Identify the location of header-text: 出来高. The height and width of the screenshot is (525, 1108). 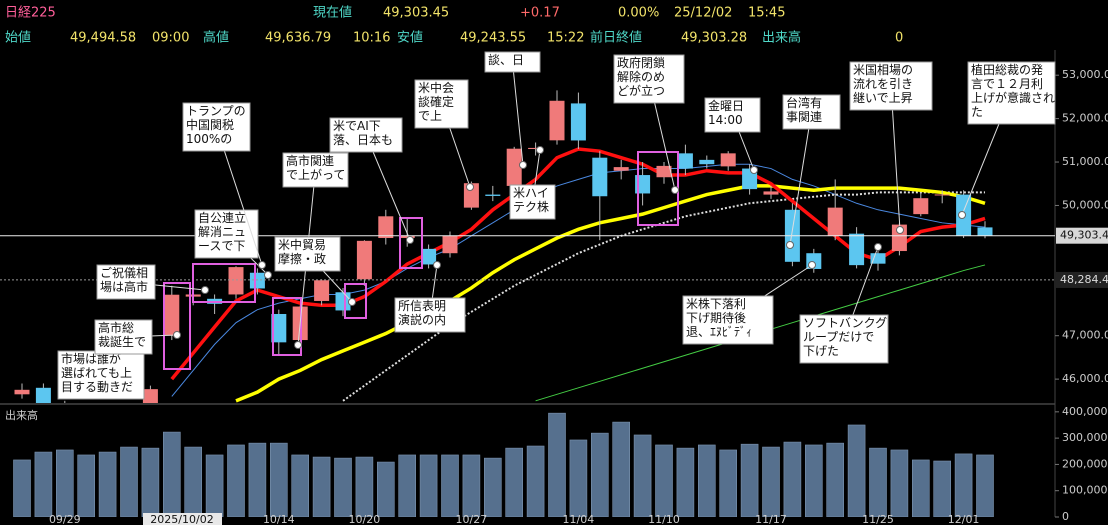
(781, 38).